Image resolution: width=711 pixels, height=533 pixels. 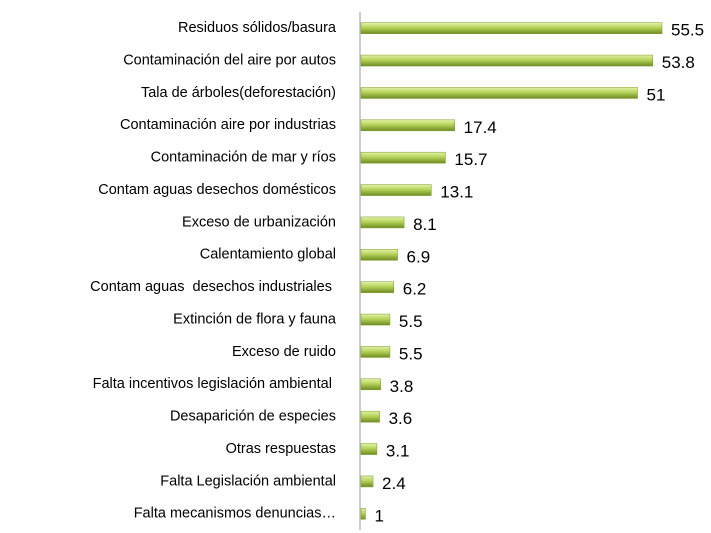 I want to click on category-label: Falta incentivos legislación ambiental, so click(x=214, y=384).